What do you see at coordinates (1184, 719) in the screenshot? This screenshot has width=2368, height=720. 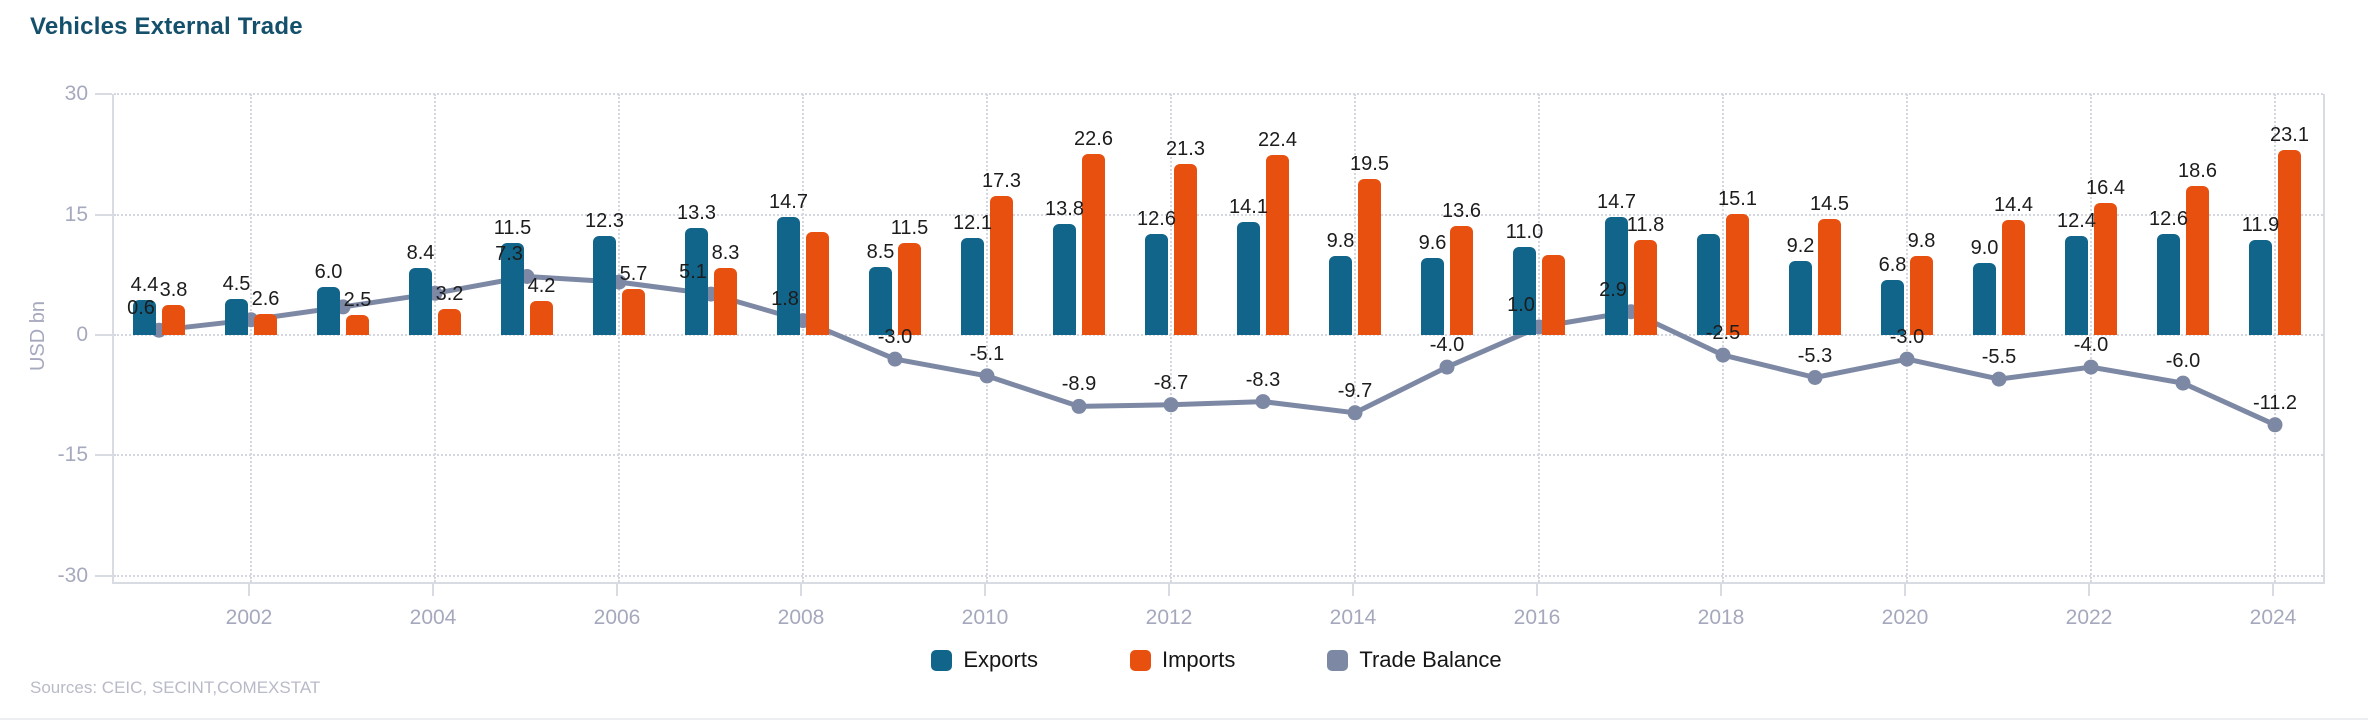 I see `page-bottom-rule` at bounding box center [1184, 719].